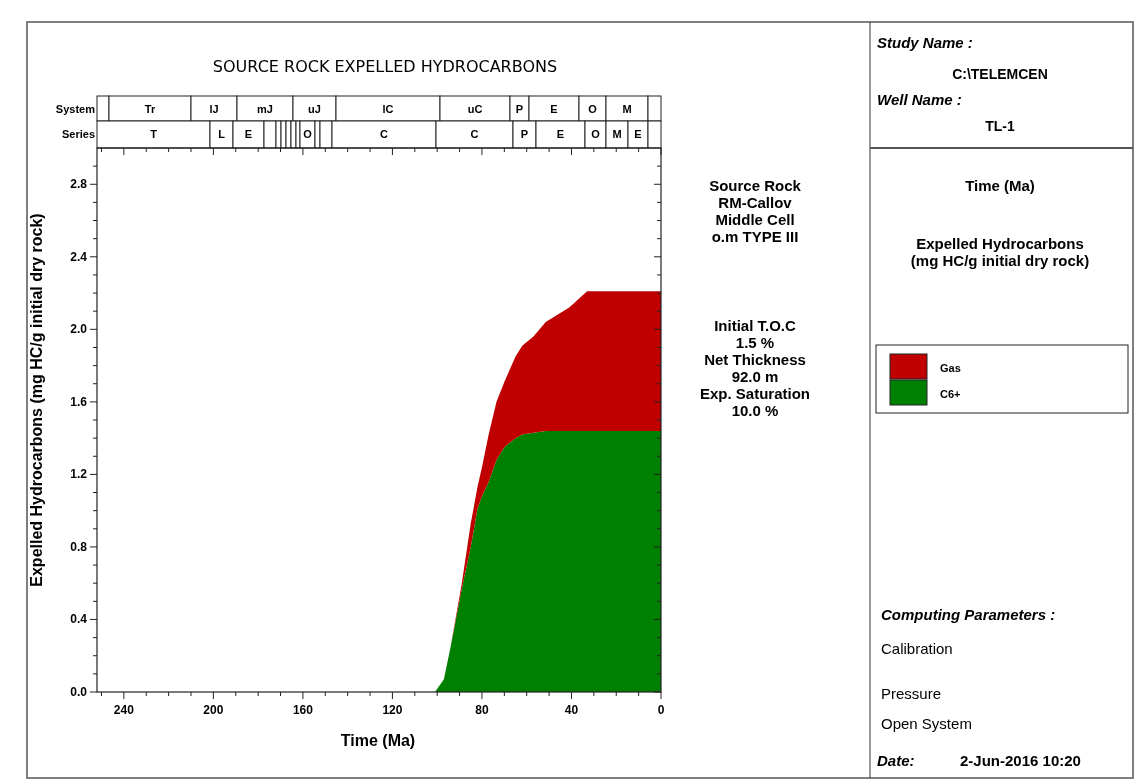  Describe the element at coordinates (124, 710) in the screenshot. I see `x-tick-label: 240` at that location.